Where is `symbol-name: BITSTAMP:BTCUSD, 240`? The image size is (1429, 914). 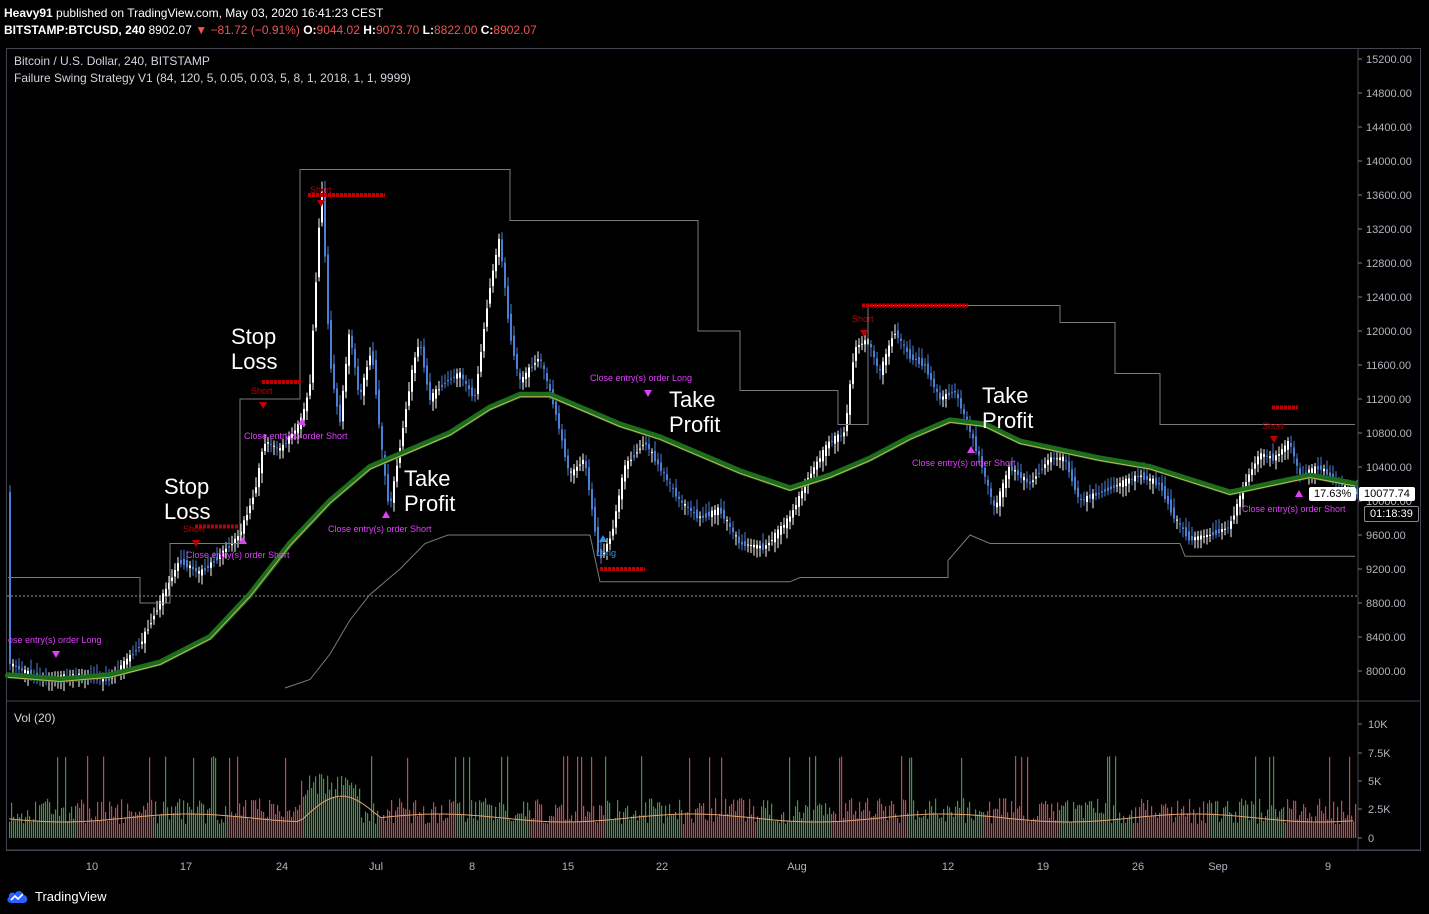
symbol-name: BITSTAMP:BTCUSD, 240 is located at coordinates (75, 30).